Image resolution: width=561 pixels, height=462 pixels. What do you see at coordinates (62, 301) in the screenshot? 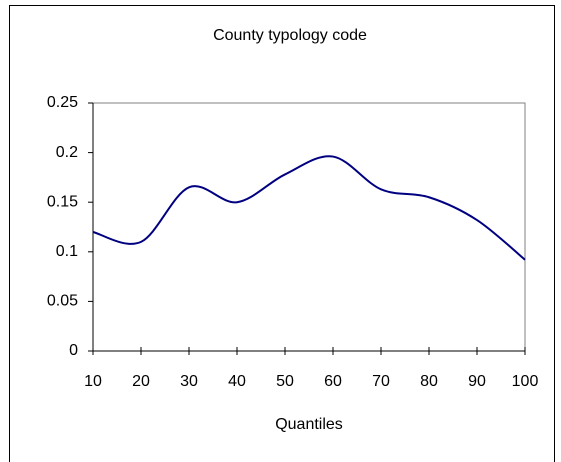
I see `y-tick-label: 0.05` at bounding box center [62, 301].